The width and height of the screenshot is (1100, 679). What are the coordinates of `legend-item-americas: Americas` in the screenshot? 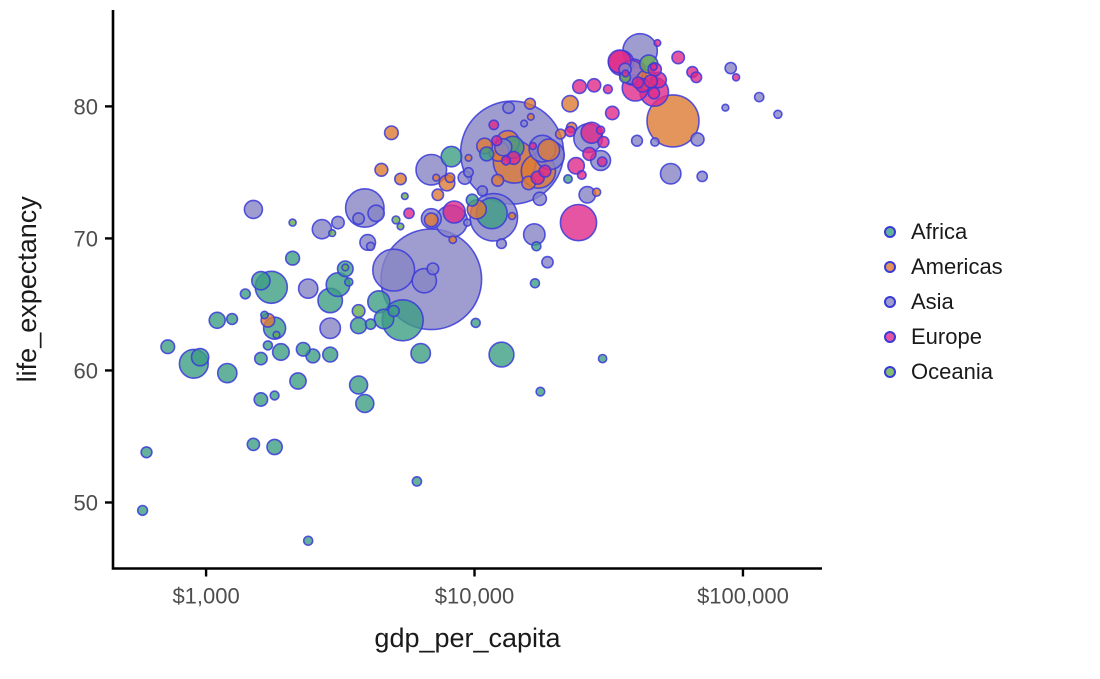 It's located at (943, 266).